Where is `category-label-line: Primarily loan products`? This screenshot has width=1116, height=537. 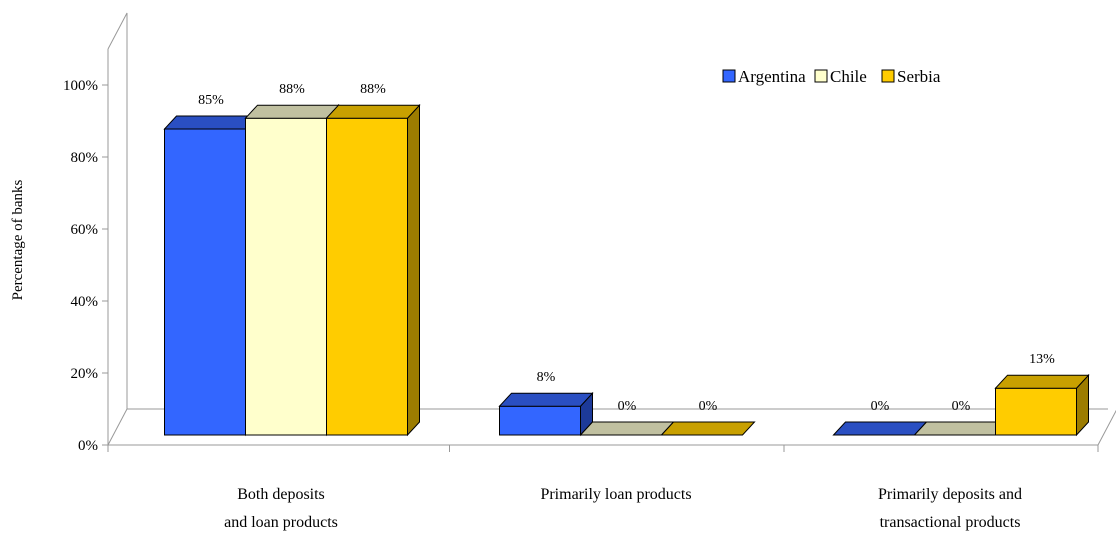
category-label-line: Primarily loan products is located at coordinates (615, 494).